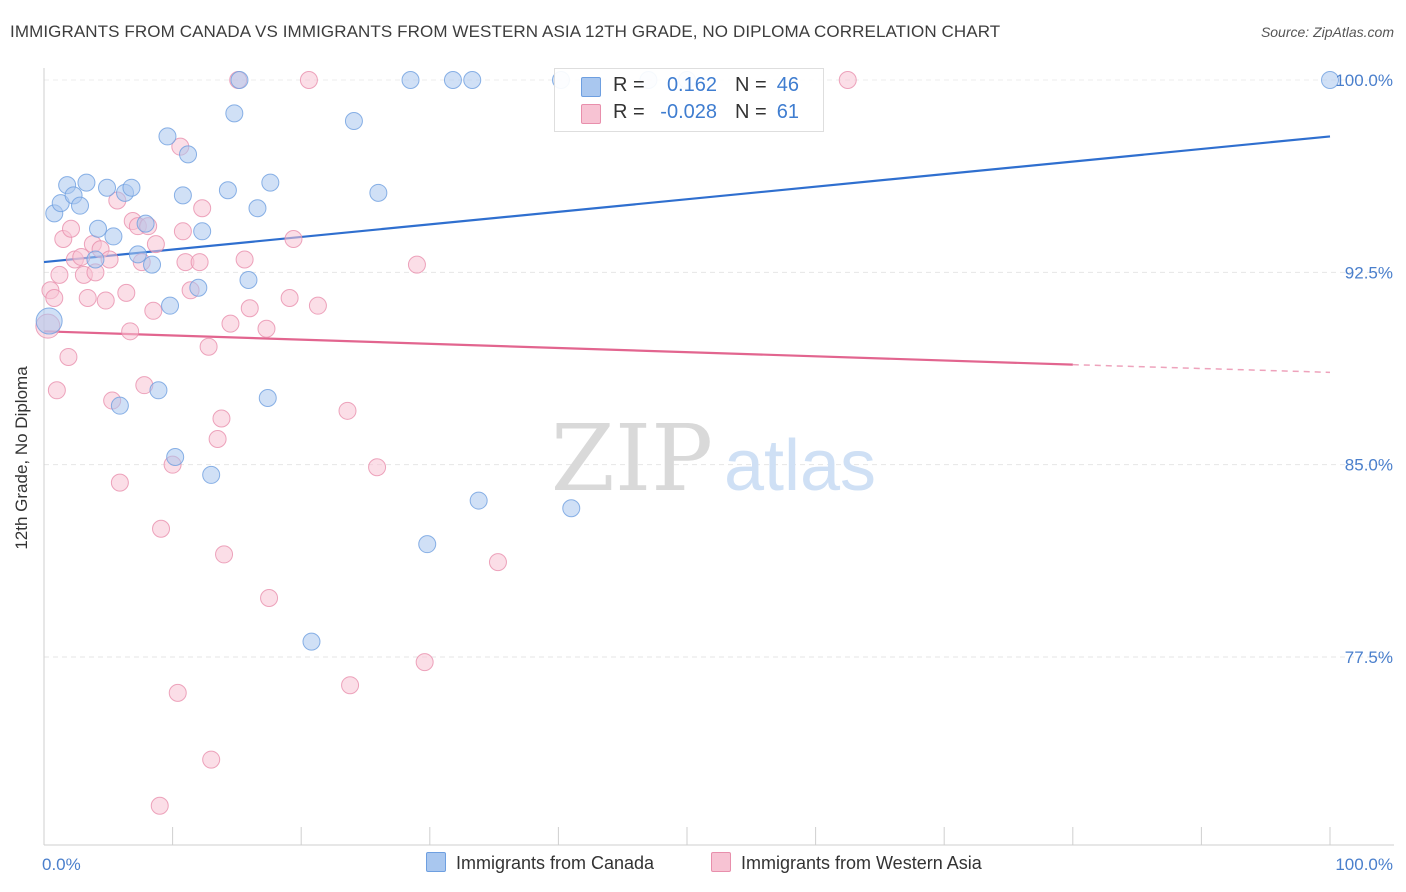 The image size is (1406, 892). I want to click on n-value: 61, so click(787, 112).